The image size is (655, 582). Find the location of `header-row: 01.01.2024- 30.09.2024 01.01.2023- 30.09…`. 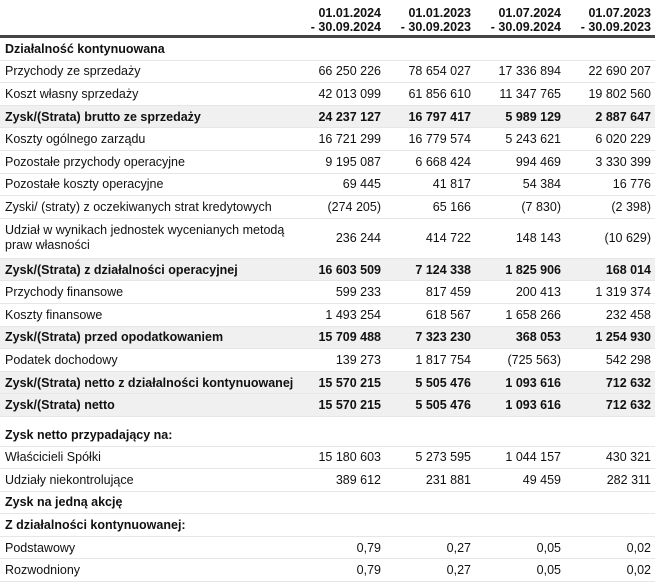

header-row: 01.01.2024- 30.09.2024 01.01.2023- 30.09… is located at coordinates (327, 19).